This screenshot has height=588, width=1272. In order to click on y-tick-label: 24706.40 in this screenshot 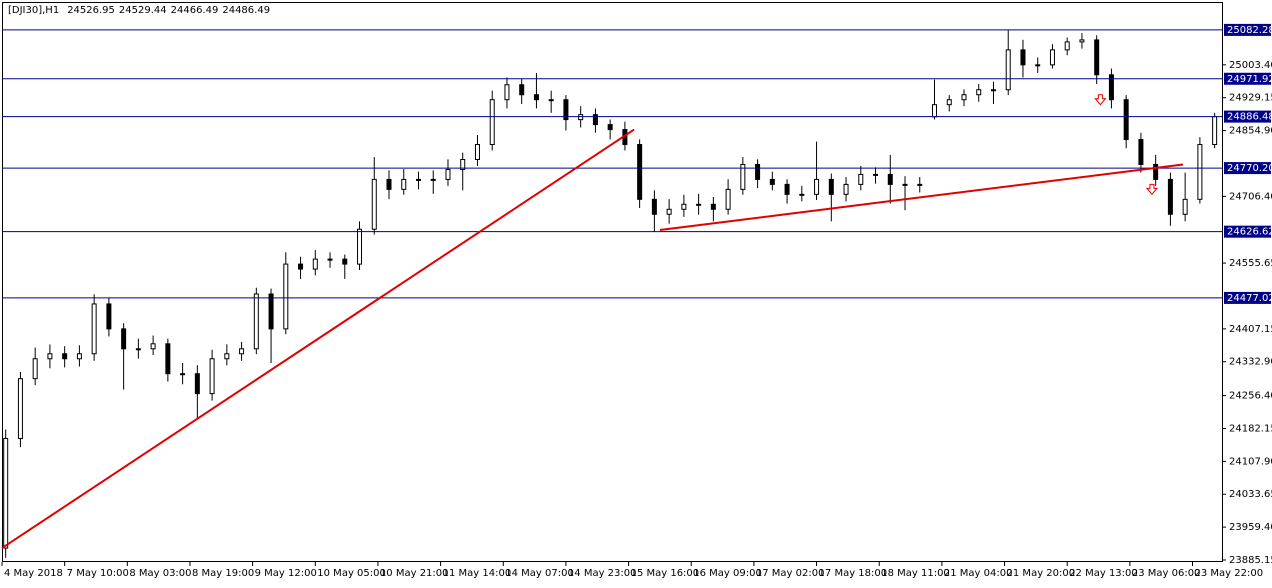, I will do `click(1250, 196)`.